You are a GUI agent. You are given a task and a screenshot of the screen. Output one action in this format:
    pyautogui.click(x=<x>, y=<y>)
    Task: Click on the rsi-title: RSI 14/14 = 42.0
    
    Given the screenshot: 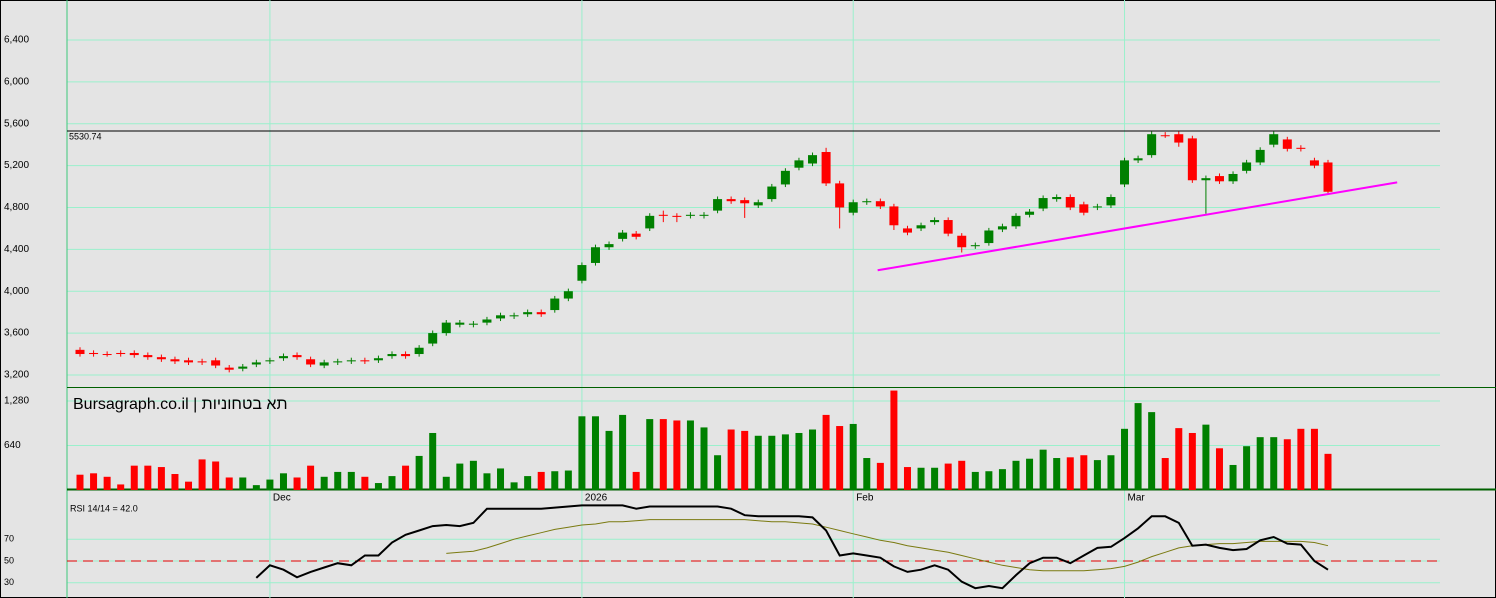 What is the action you would take?
    pyautogui.click(x=104, y=508)
    